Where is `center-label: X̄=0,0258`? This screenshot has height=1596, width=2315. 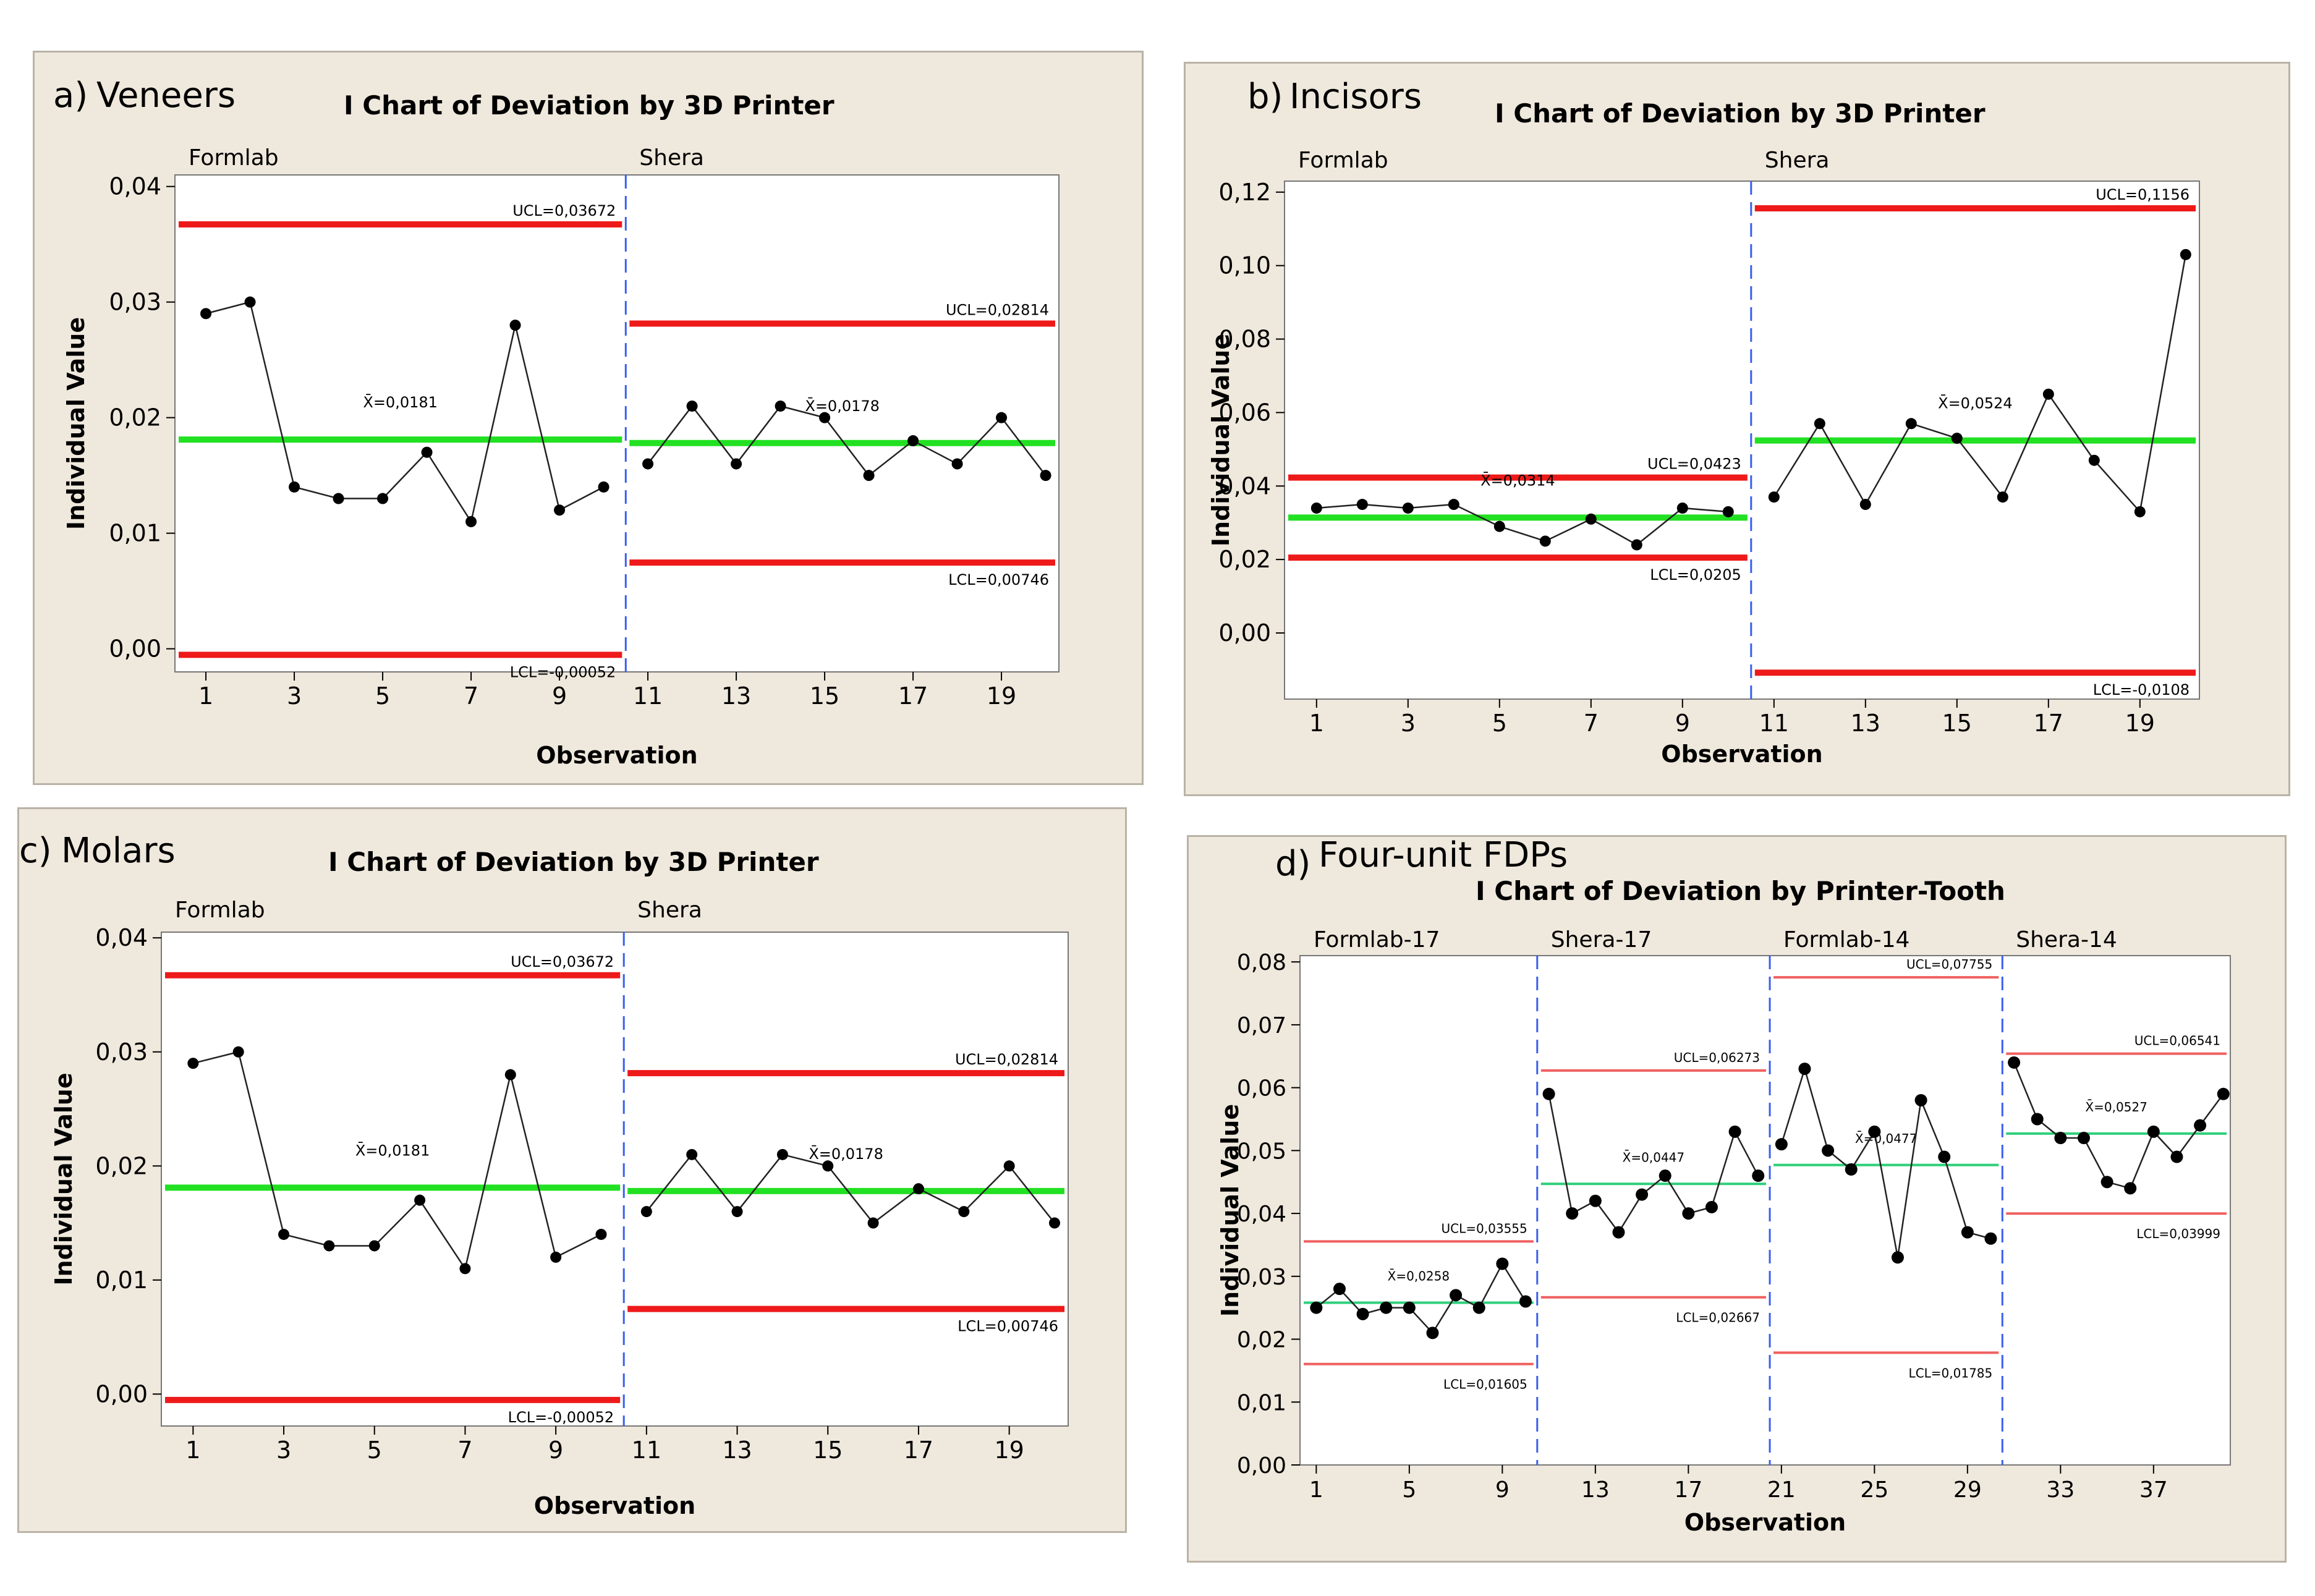
center-label: X̄=0,0258 is located at coordinates (1419, 1276).